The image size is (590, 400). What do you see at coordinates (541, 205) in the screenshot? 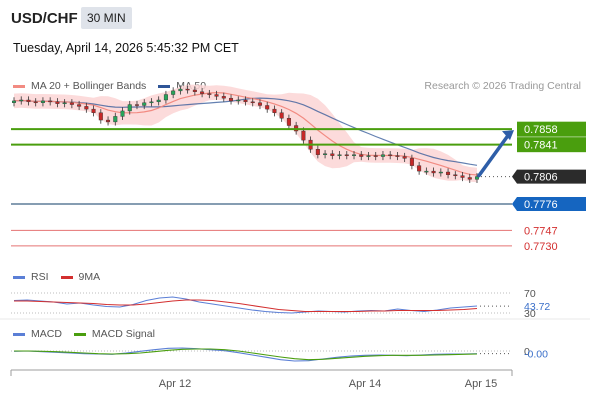
I see `pivot-label: 0.7776` at bounding box center [541, 205].